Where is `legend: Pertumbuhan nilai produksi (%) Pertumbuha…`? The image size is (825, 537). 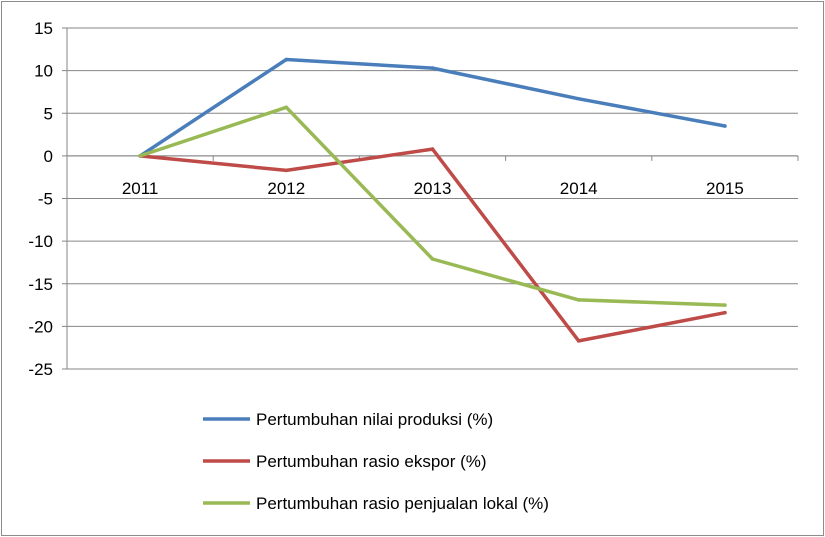 legend: Pertumbuhan nilai produksi (%) Pertumbuha… is located at coordinates (376, 461).